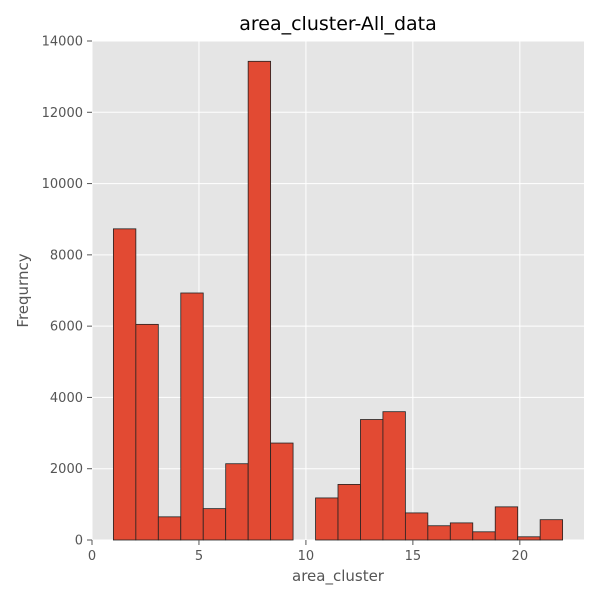  I want to click on x-tick-label: 0, so click(92, 556).